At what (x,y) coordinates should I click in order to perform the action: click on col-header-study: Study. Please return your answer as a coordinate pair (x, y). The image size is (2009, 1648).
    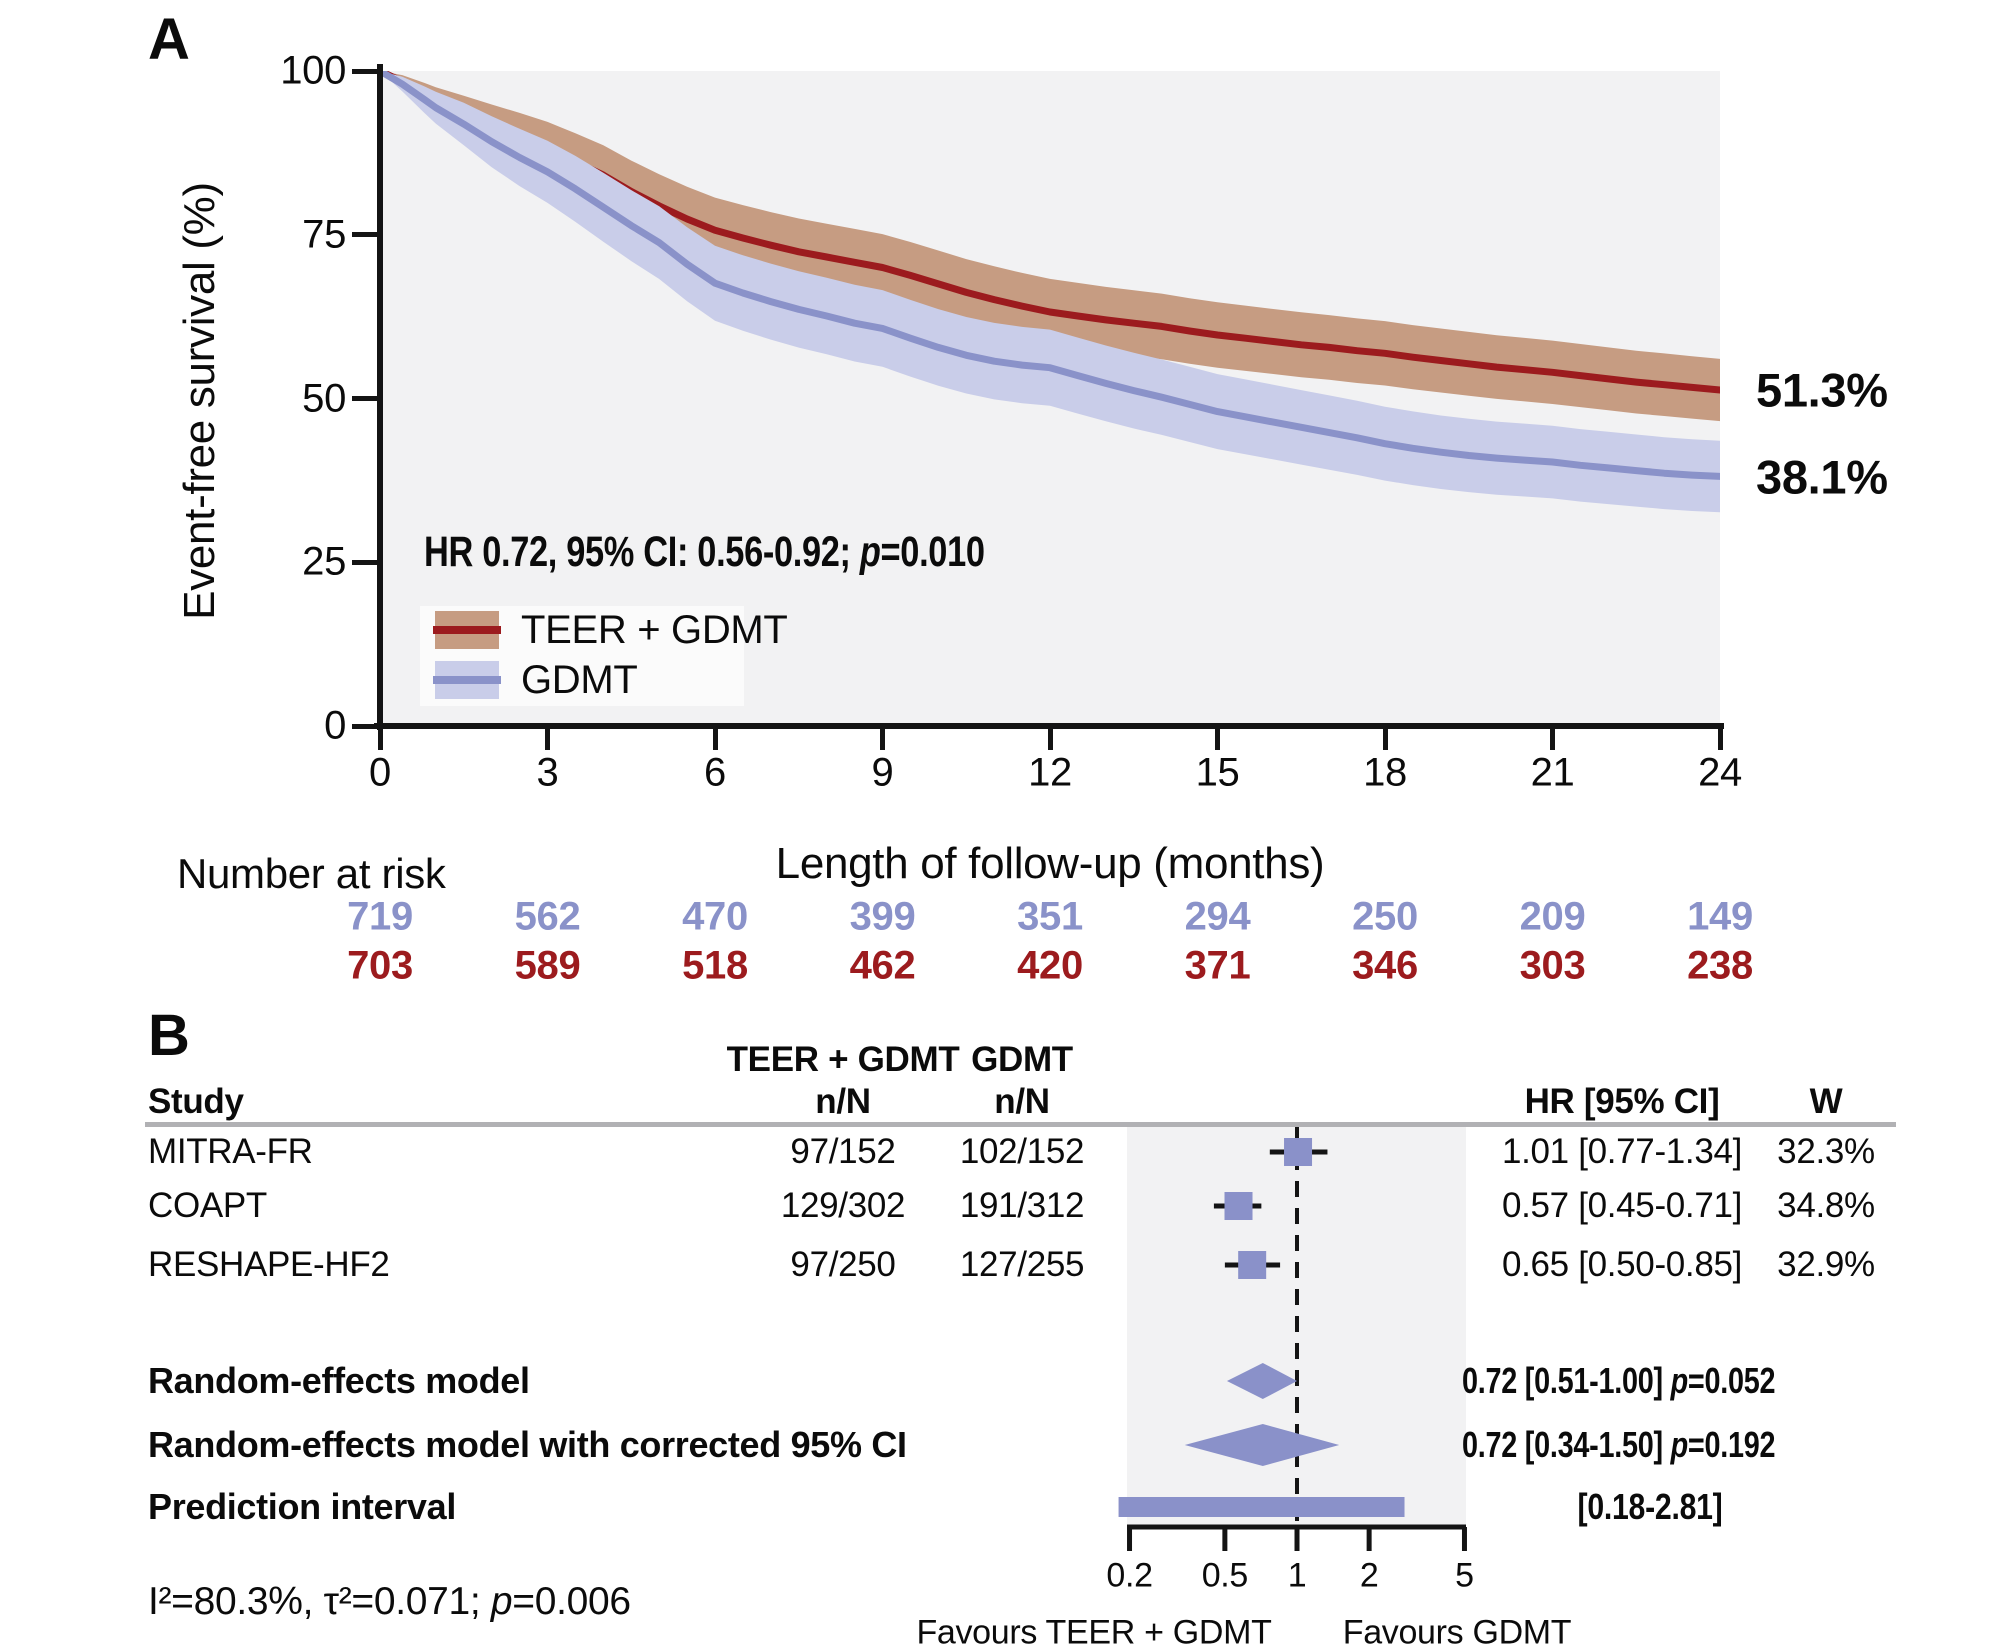
    Looking at the image, I should click on (196, 1101).